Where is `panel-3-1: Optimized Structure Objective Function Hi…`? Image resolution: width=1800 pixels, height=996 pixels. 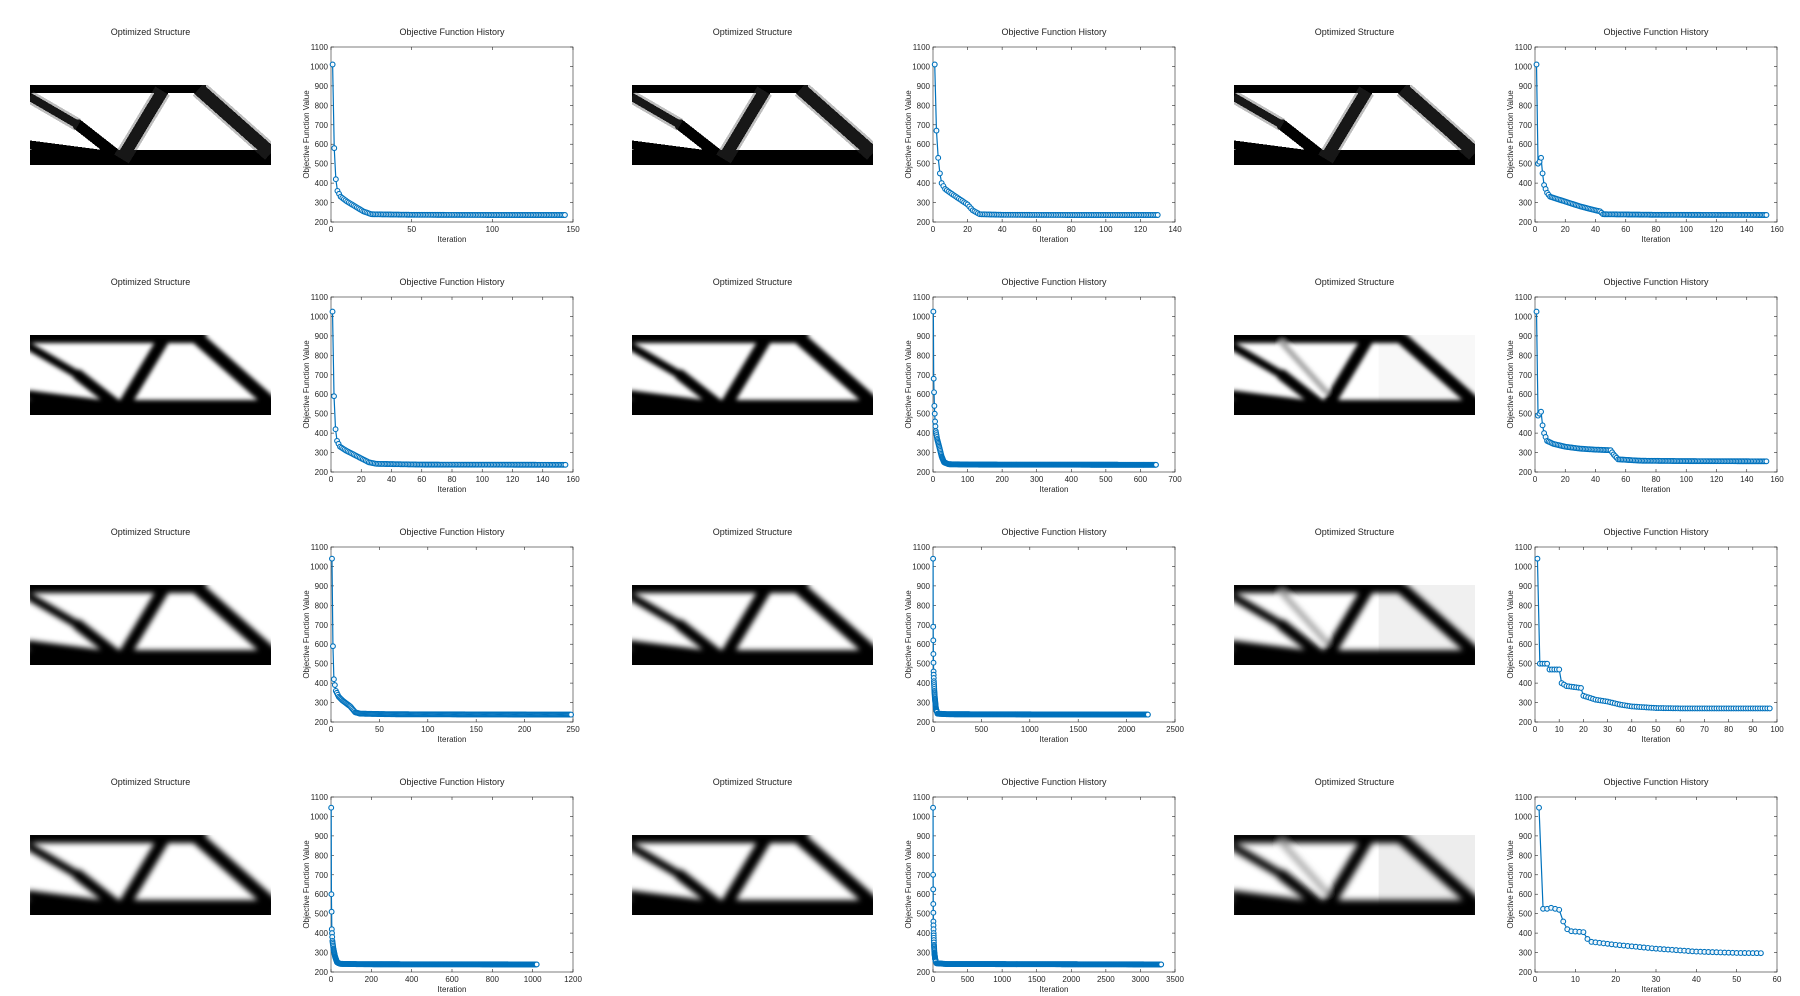
panel-3-1: Optimized Structure Objective Function Hi… is located at coordinates (908, 885).